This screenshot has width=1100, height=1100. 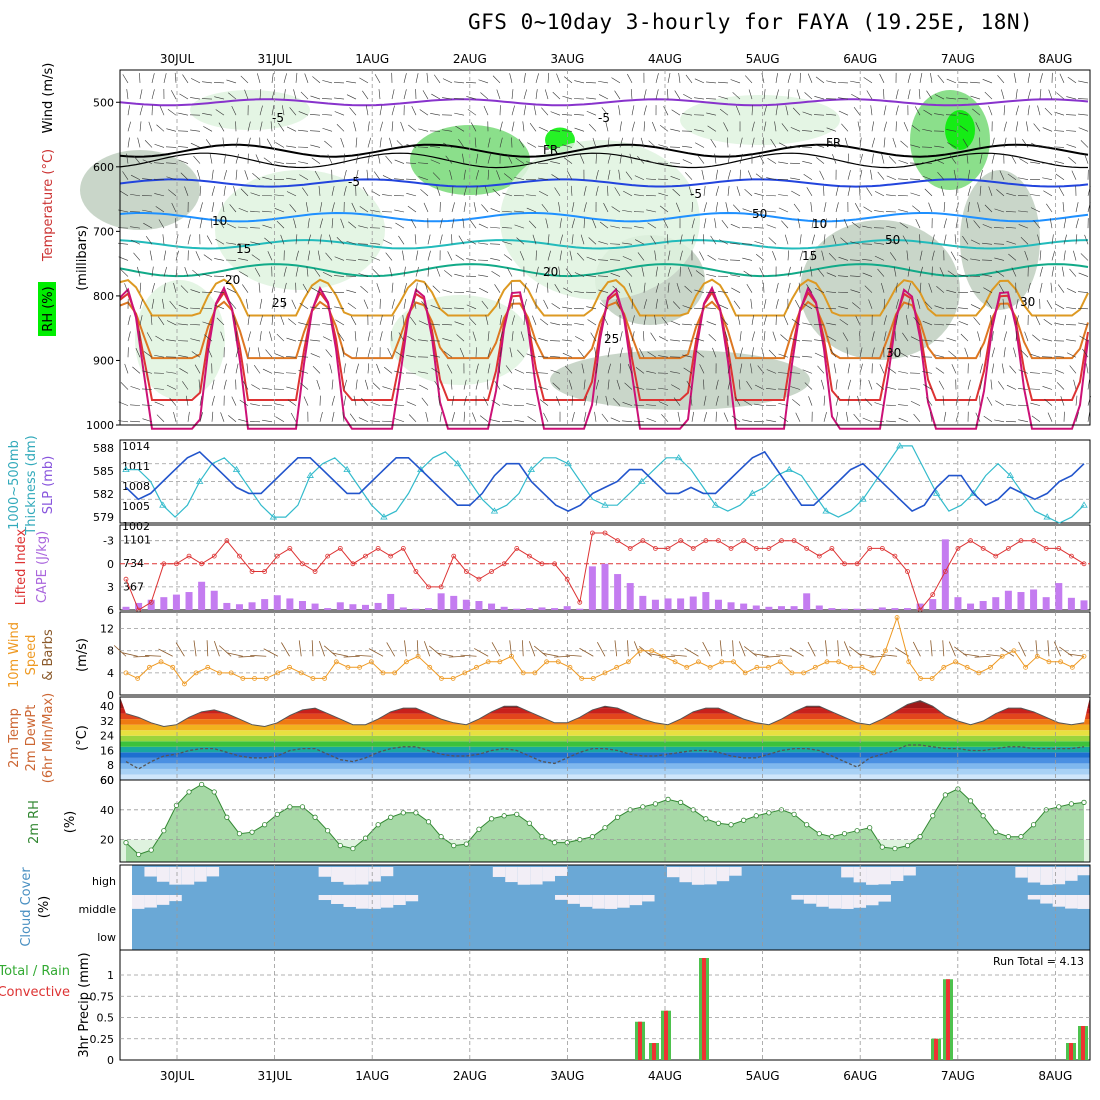 I want to click on cloud-mid-gap, so click(x=847, y=902).